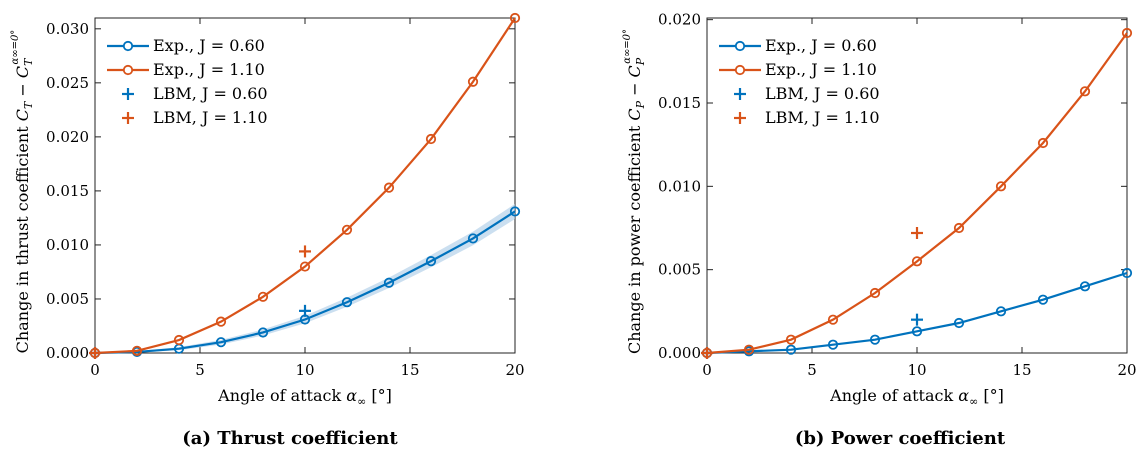  I want to click on uncertainty-band, so click(305, 278).